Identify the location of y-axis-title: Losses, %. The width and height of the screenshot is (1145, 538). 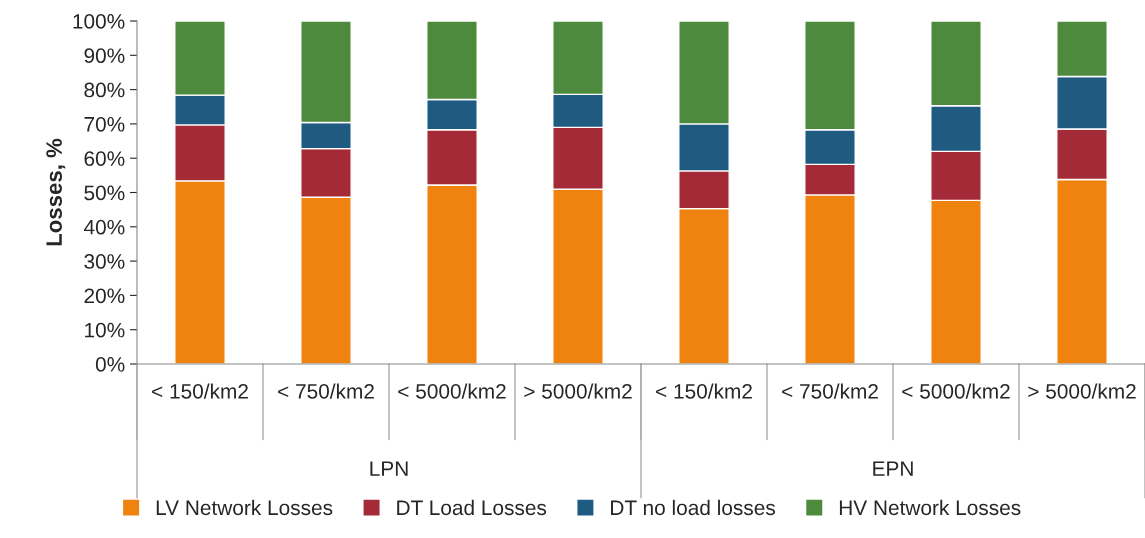
(56, 192).